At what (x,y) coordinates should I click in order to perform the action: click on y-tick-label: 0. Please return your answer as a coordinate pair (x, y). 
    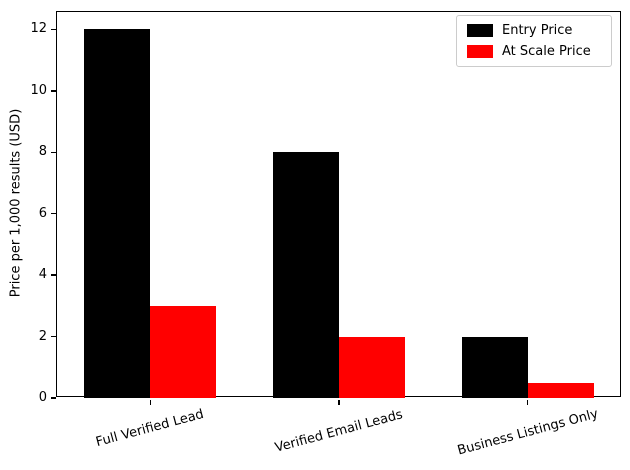
    Looking at the image, I should click on (42, 397).